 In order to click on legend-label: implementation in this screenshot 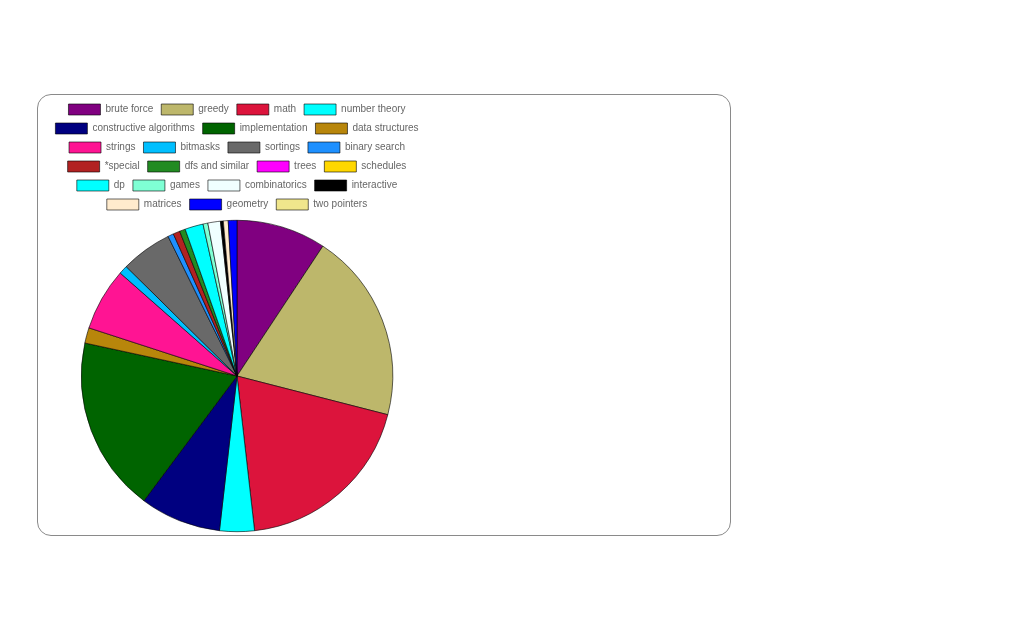, I will do `click(273, 128)`.